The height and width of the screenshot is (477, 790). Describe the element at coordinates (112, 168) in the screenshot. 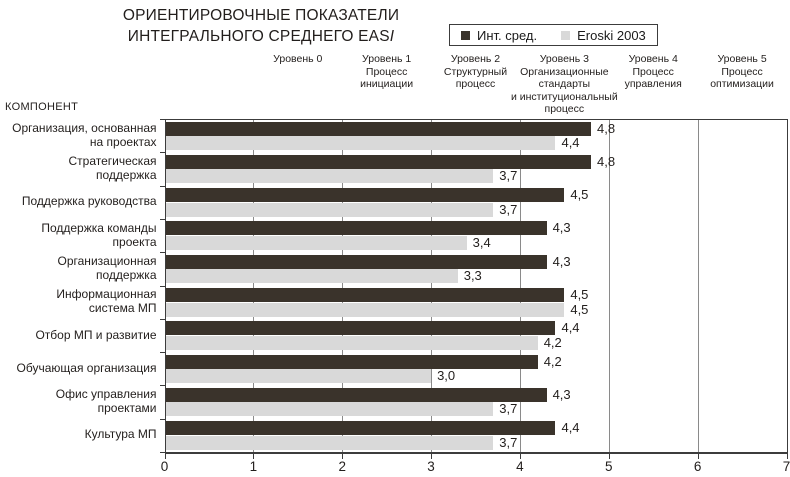

I see `category-label-1: Стратегическая поддержка` at that location.